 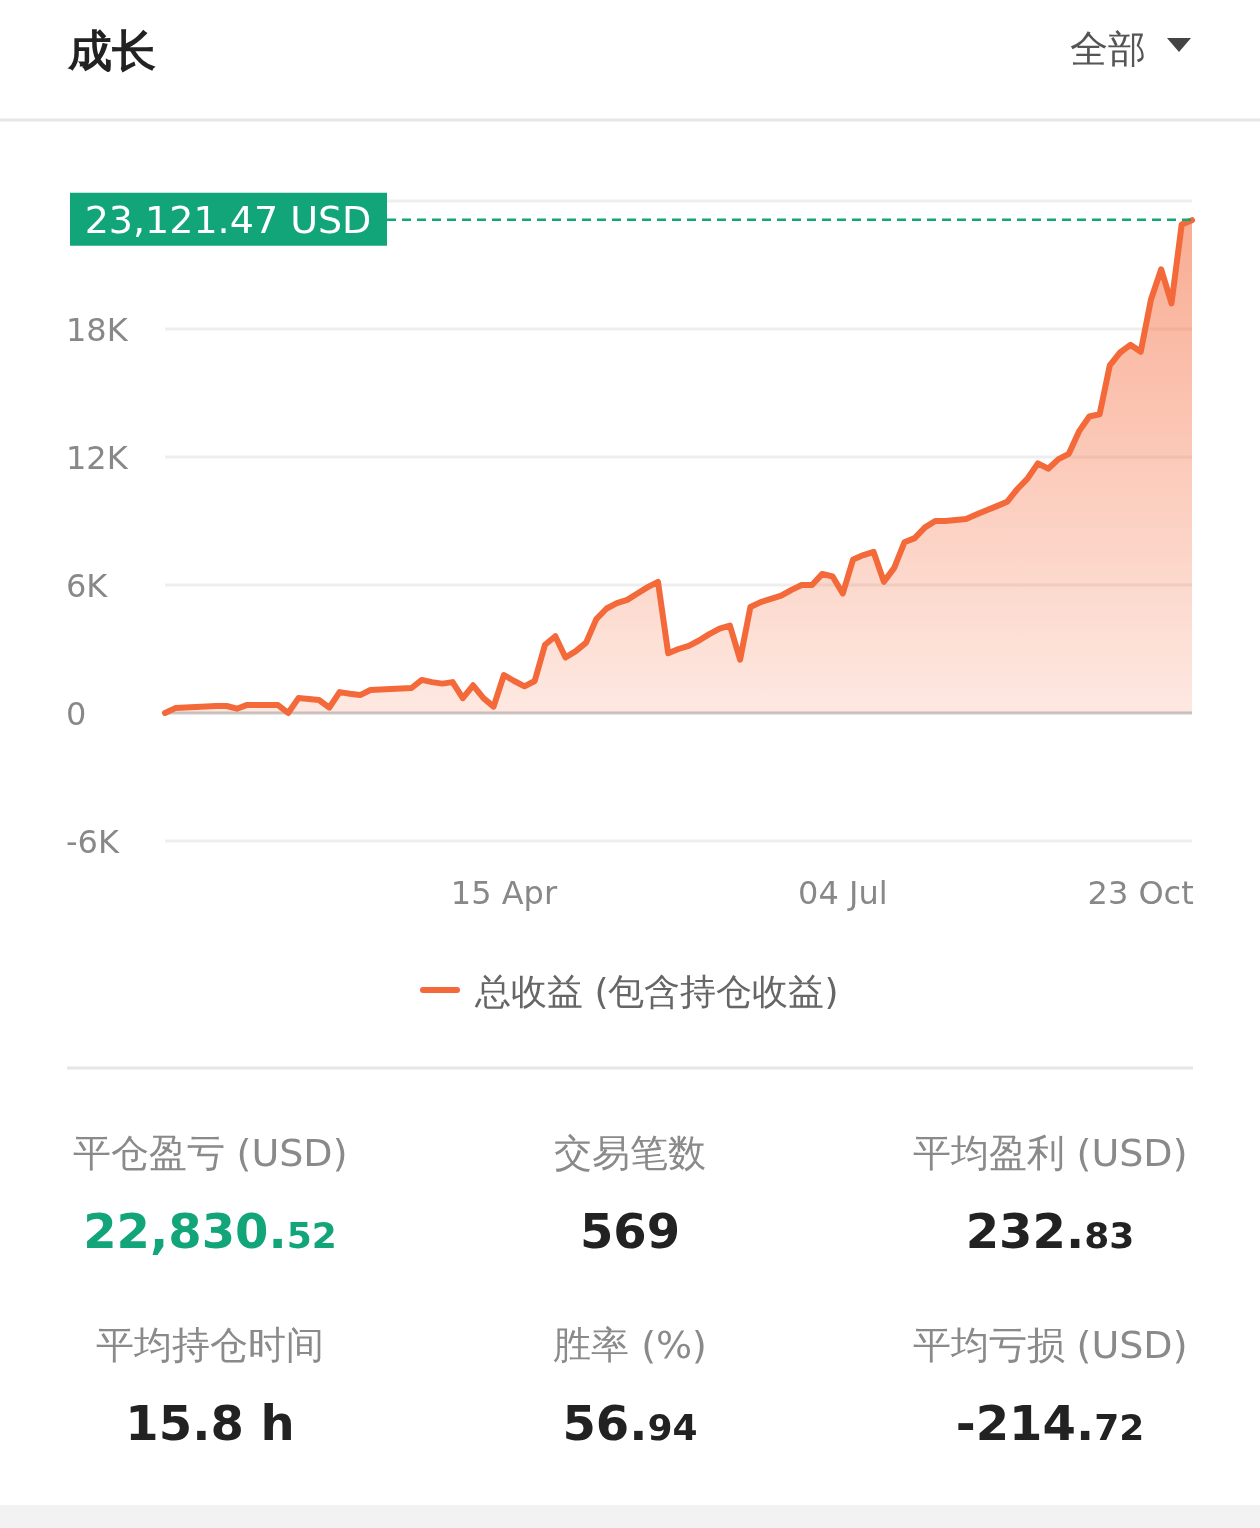 I want to click on text: 56.94, so click(x=630, y=1423).